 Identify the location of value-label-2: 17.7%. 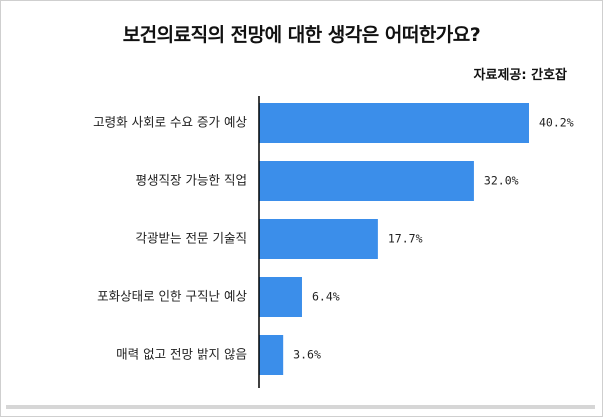
(405, 239).